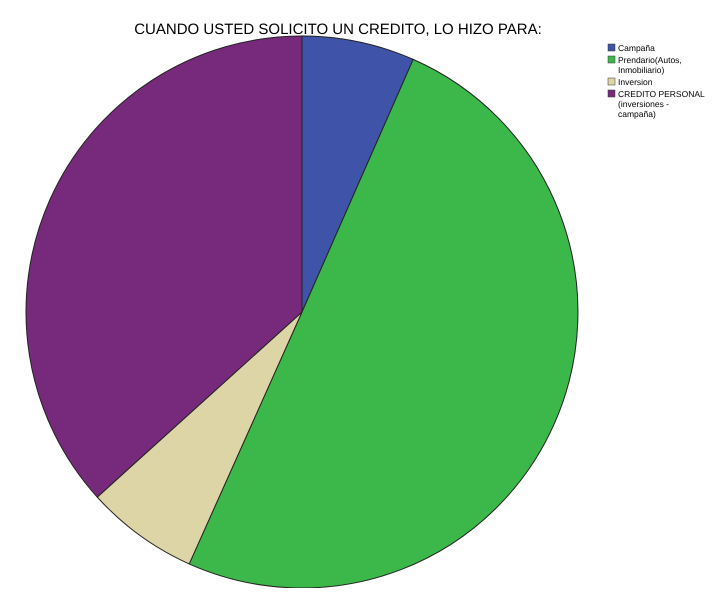  Describe the element at coordinates (637, 48) in the screenshot. I see `legend-label: Campaña` at that location.